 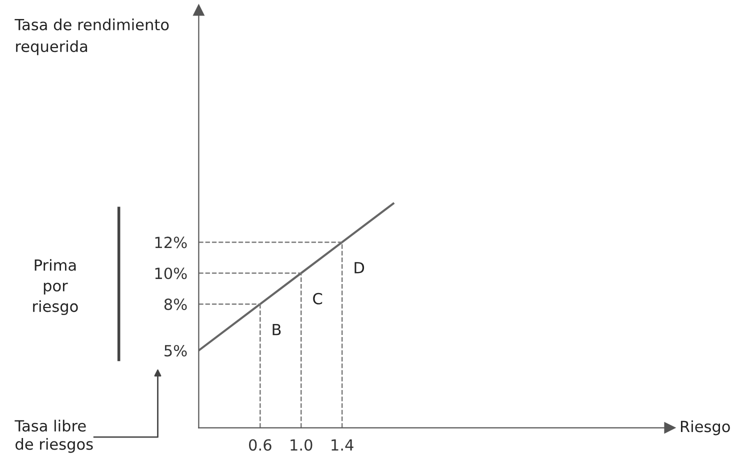 What do you see at coordinates (91, 37) in the screenshot?
I see `y-axis-title: Tasa de rendimiento requerida` at bounding box center [91, 37].